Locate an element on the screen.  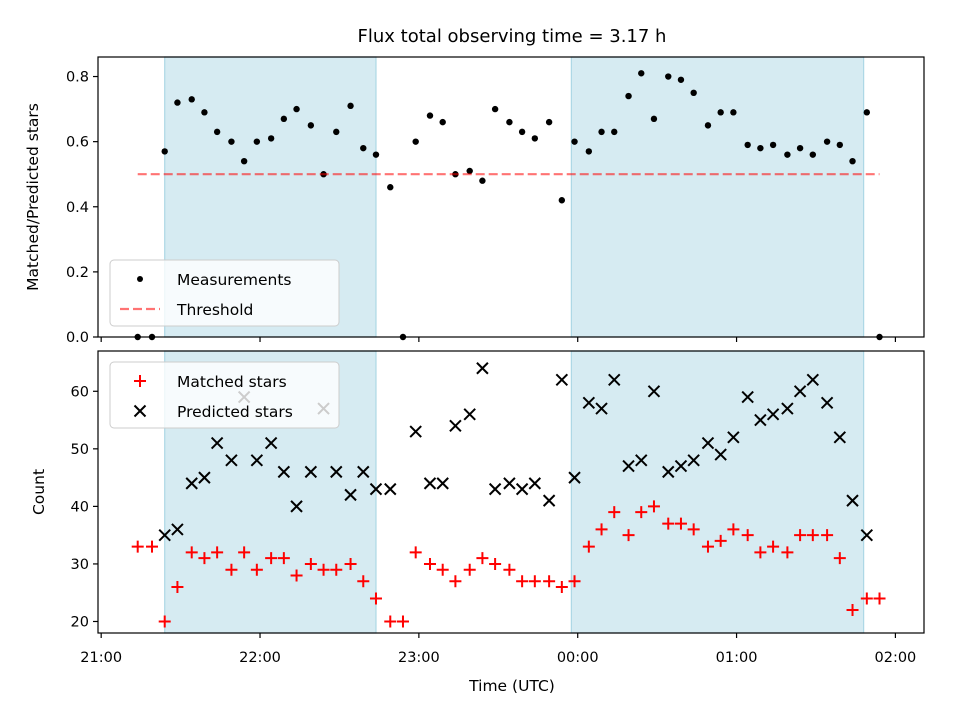
legend-label: Predicted stars is located at coordinates (235, 412).